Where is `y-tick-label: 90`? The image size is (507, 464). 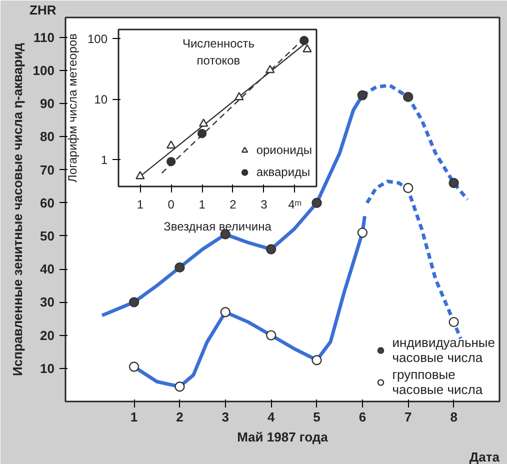 y-tick-label: 90 is located at coordinates (47, 104).